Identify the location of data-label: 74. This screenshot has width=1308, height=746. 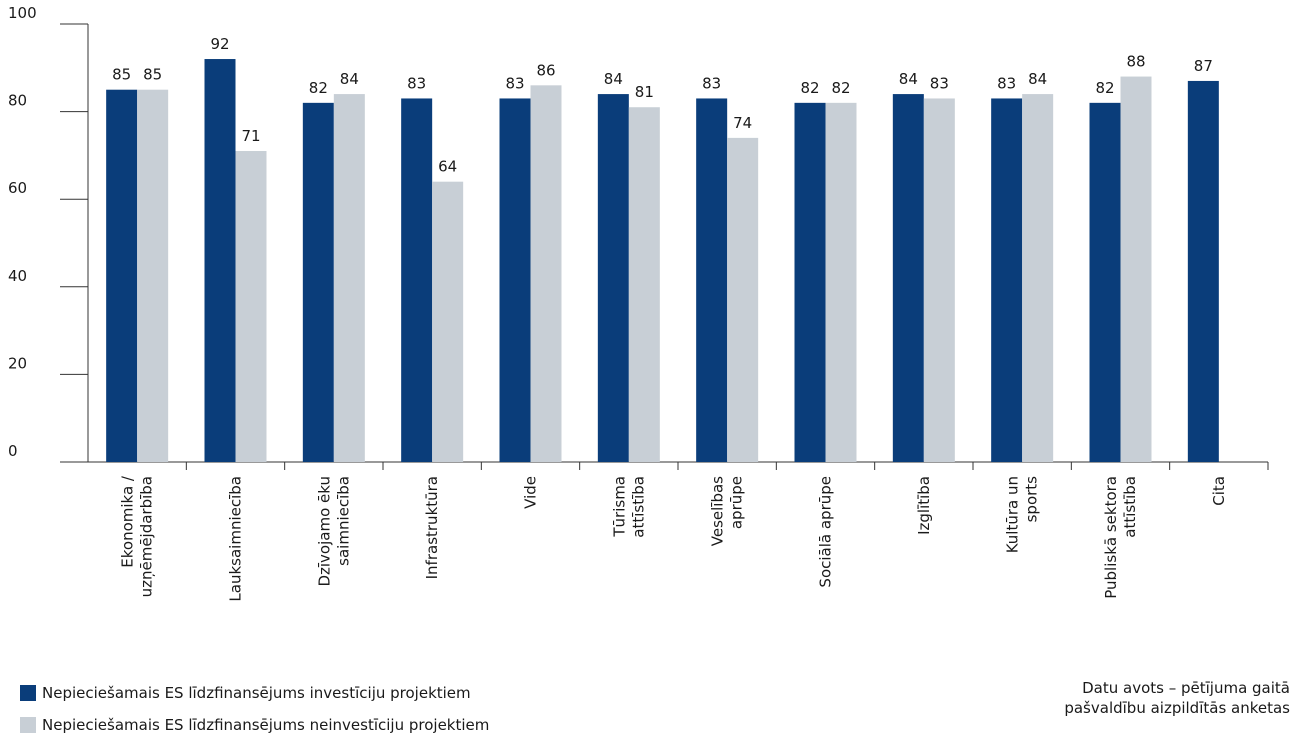
(742, 123).